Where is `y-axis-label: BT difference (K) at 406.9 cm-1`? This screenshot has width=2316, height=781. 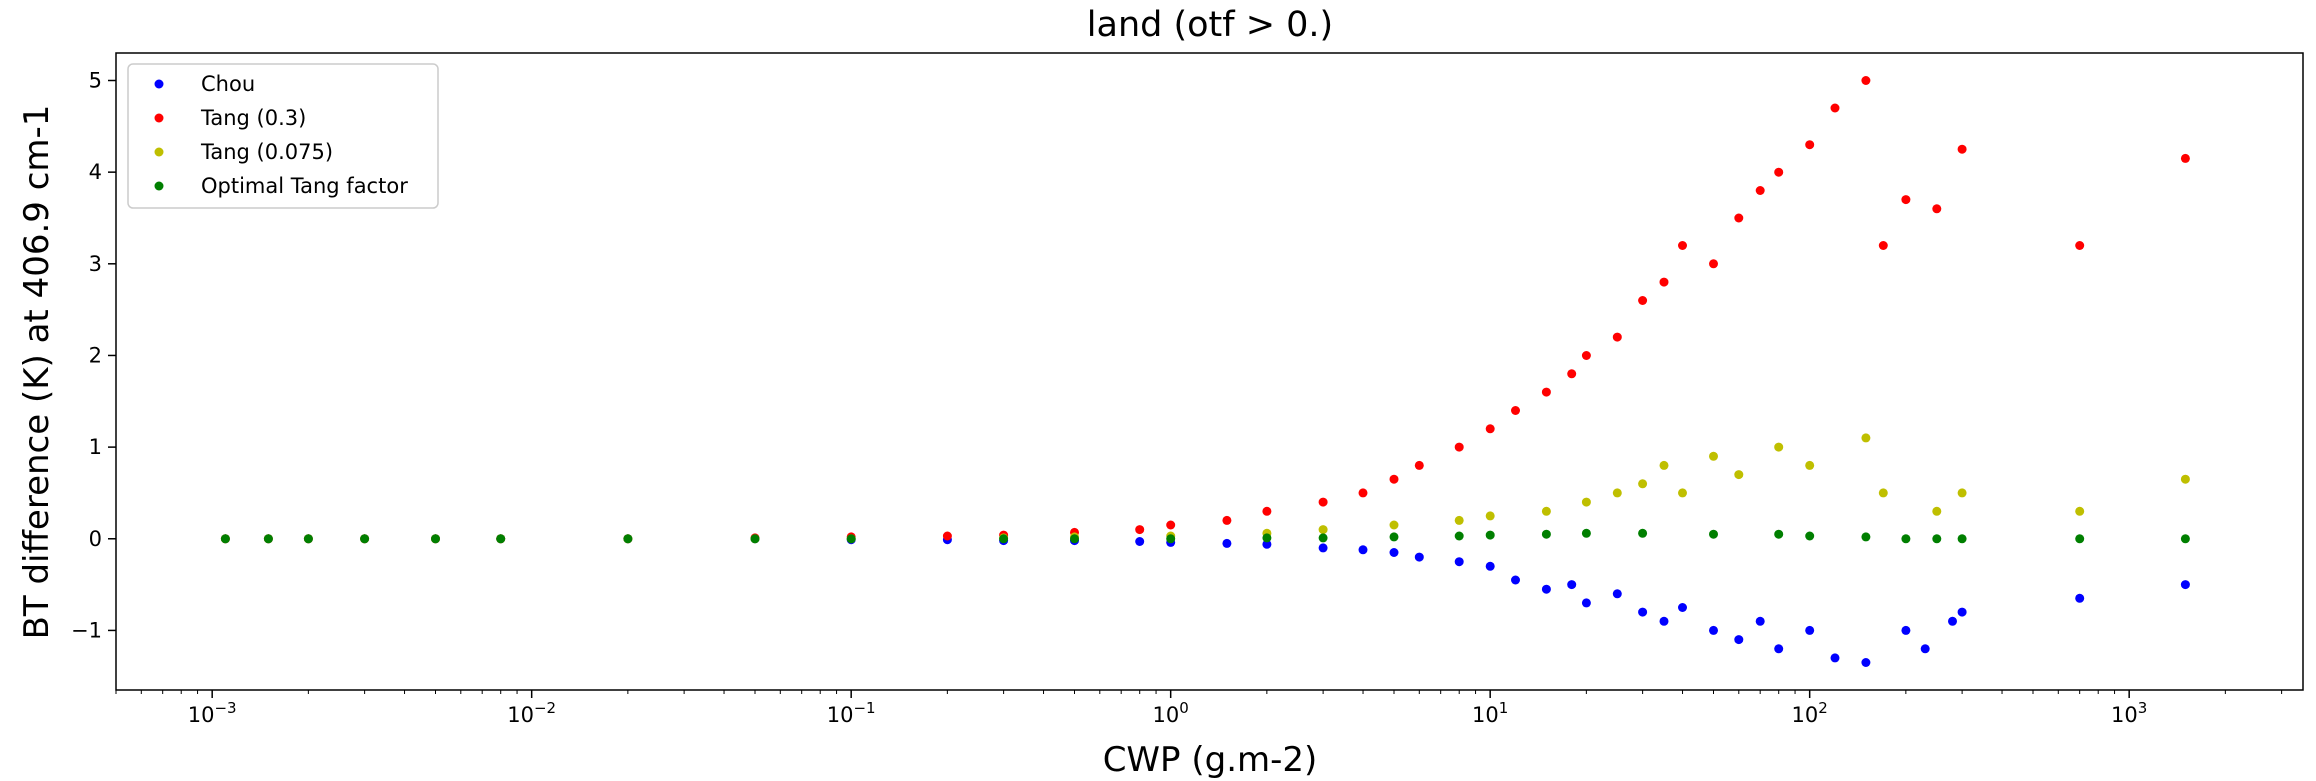
y-axis-label: BT difference (K) at 406.9 cm-1 is located at coordinates (37, 372).